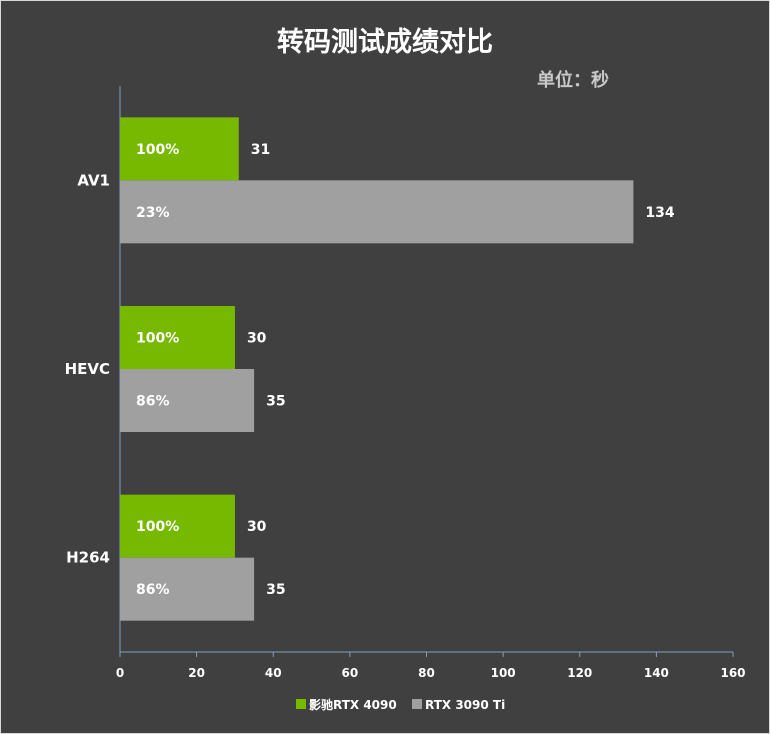  What do you see at coordinates (260, 150) in the screenshot?
I see `bar-value-label: 31` at bounding box center [260, 150].